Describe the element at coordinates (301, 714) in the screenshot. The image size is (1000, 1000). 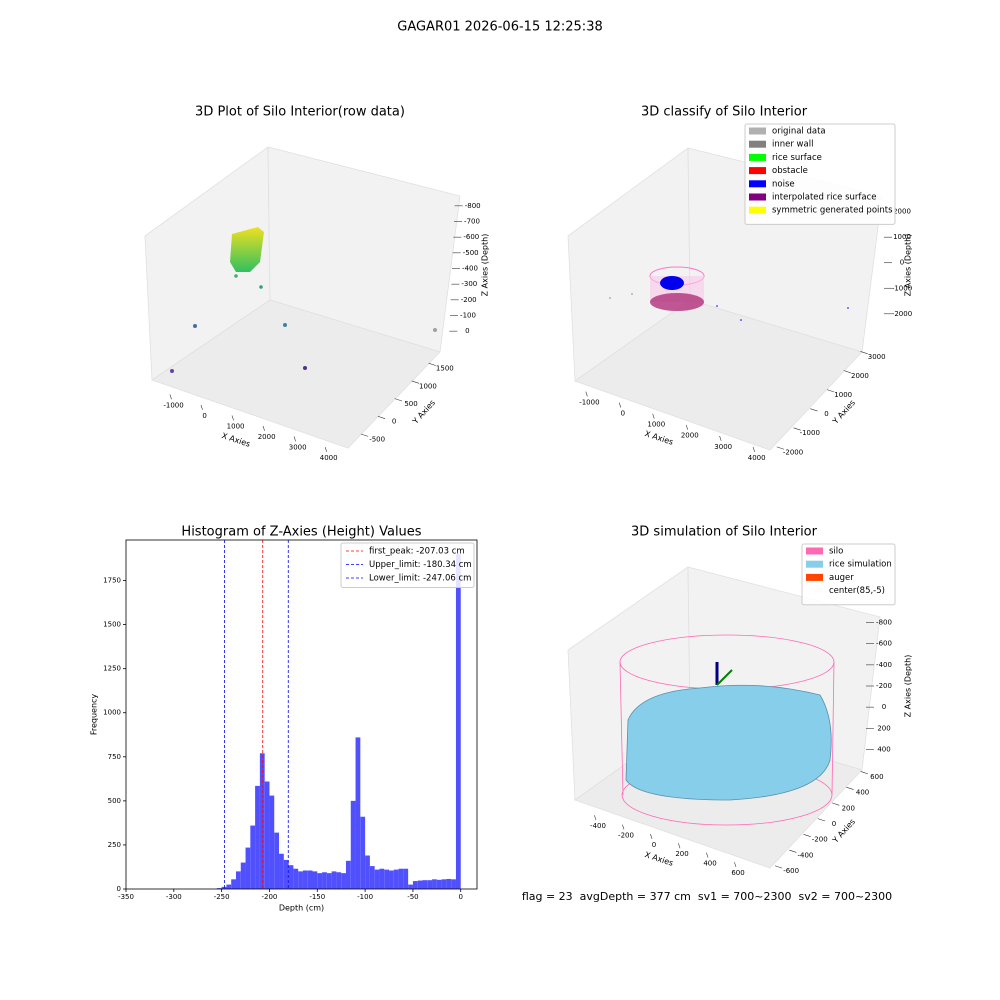
I see `plot-frame` at that location.